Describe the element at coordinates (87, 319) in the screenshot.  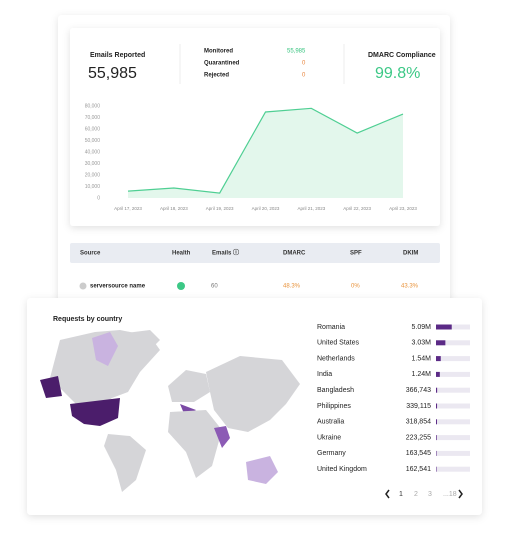
I see `panel-title: Requests by country` at that location.